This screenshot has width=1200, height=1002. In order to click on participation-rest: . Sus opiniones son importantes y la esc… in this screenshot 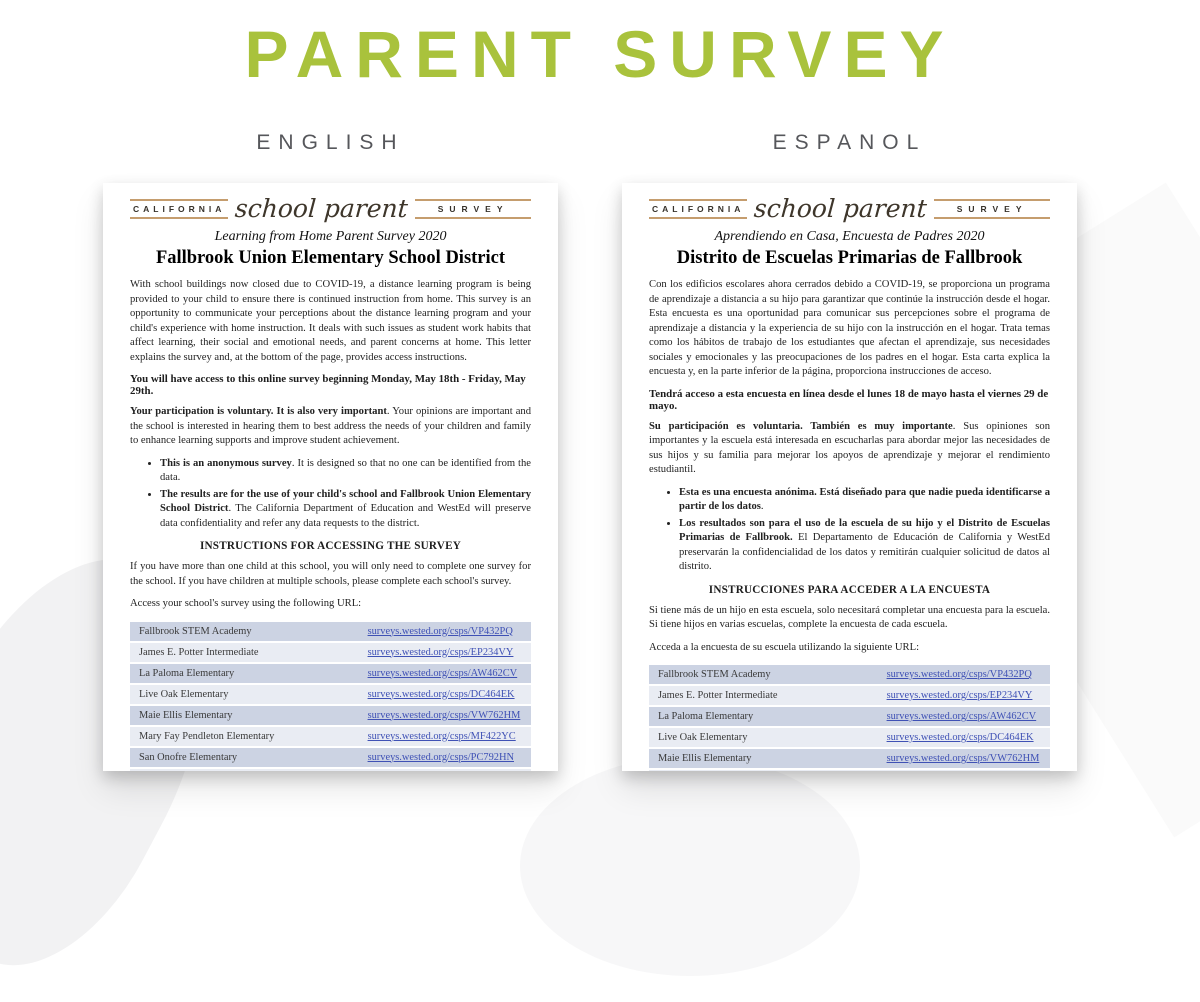, I will do `click(849, 448)`.